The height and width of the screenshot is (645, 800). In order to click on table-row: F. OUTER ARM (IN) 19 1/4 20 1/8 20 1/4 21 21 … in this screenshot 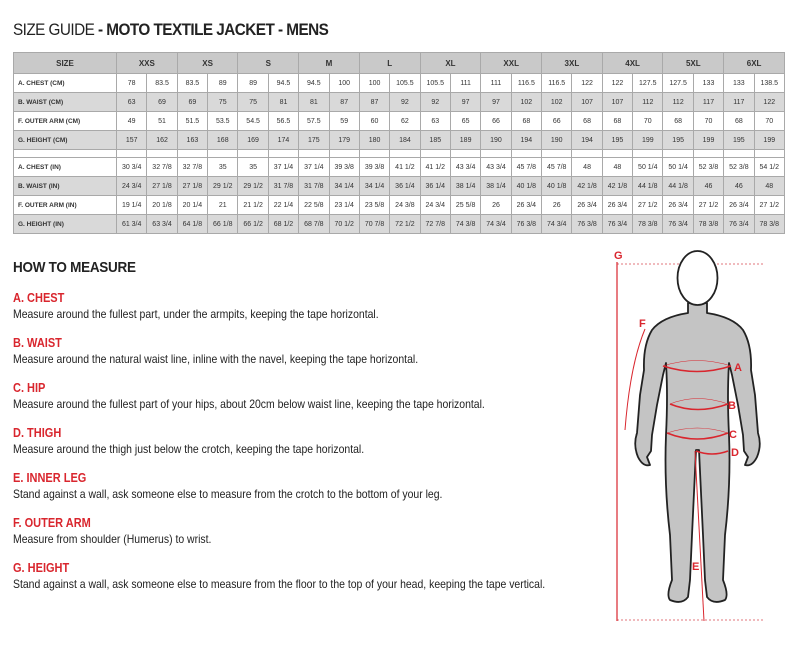, I will do `click(399, 205)`.